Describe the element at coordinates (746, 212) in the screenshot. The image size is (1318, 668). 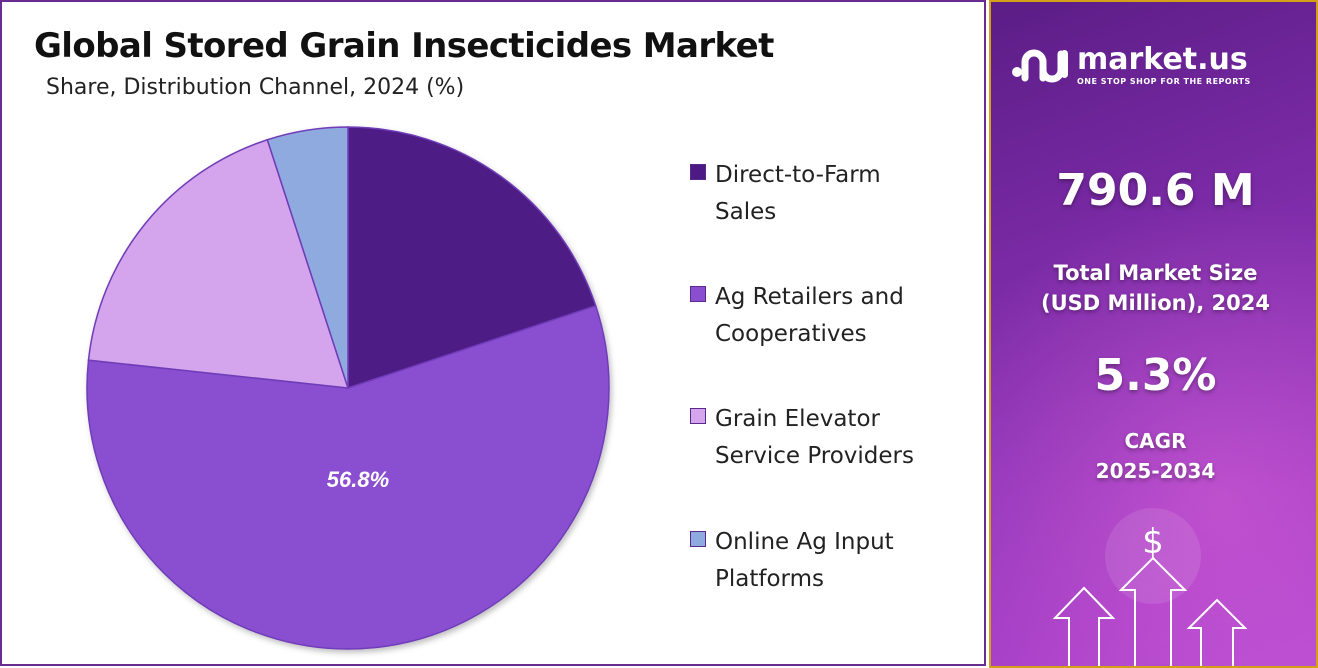
I see `legend-label-line: Sales` at that location.